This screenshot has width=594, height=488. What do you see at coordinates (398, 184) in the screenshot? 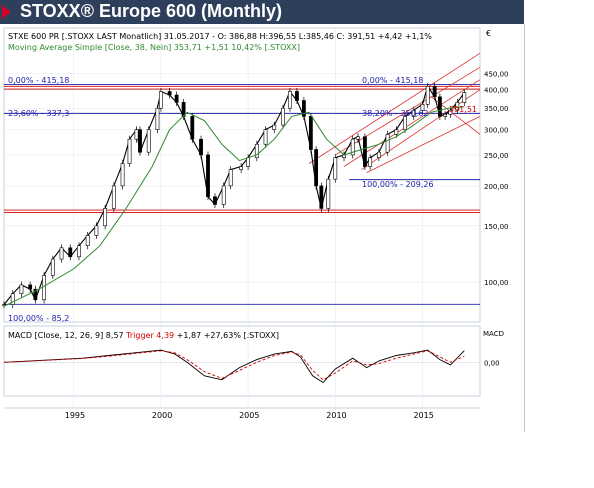
I see `fib-100-right-label: 100,00% - 209,26` at bounding box center [398, 184].